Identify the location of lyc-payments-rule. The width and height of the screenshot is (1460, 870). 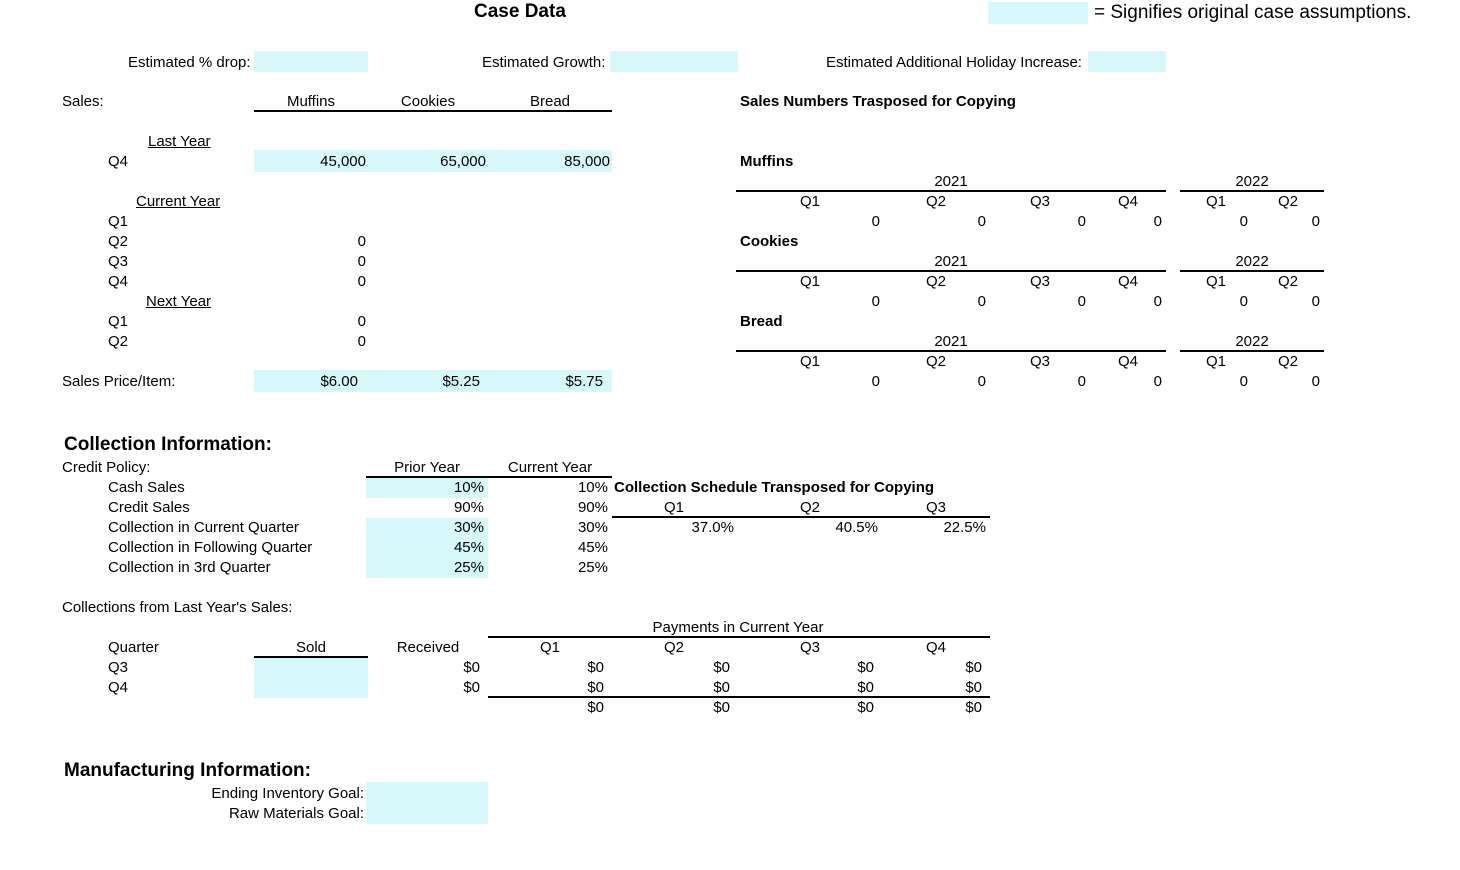
(739, 637).